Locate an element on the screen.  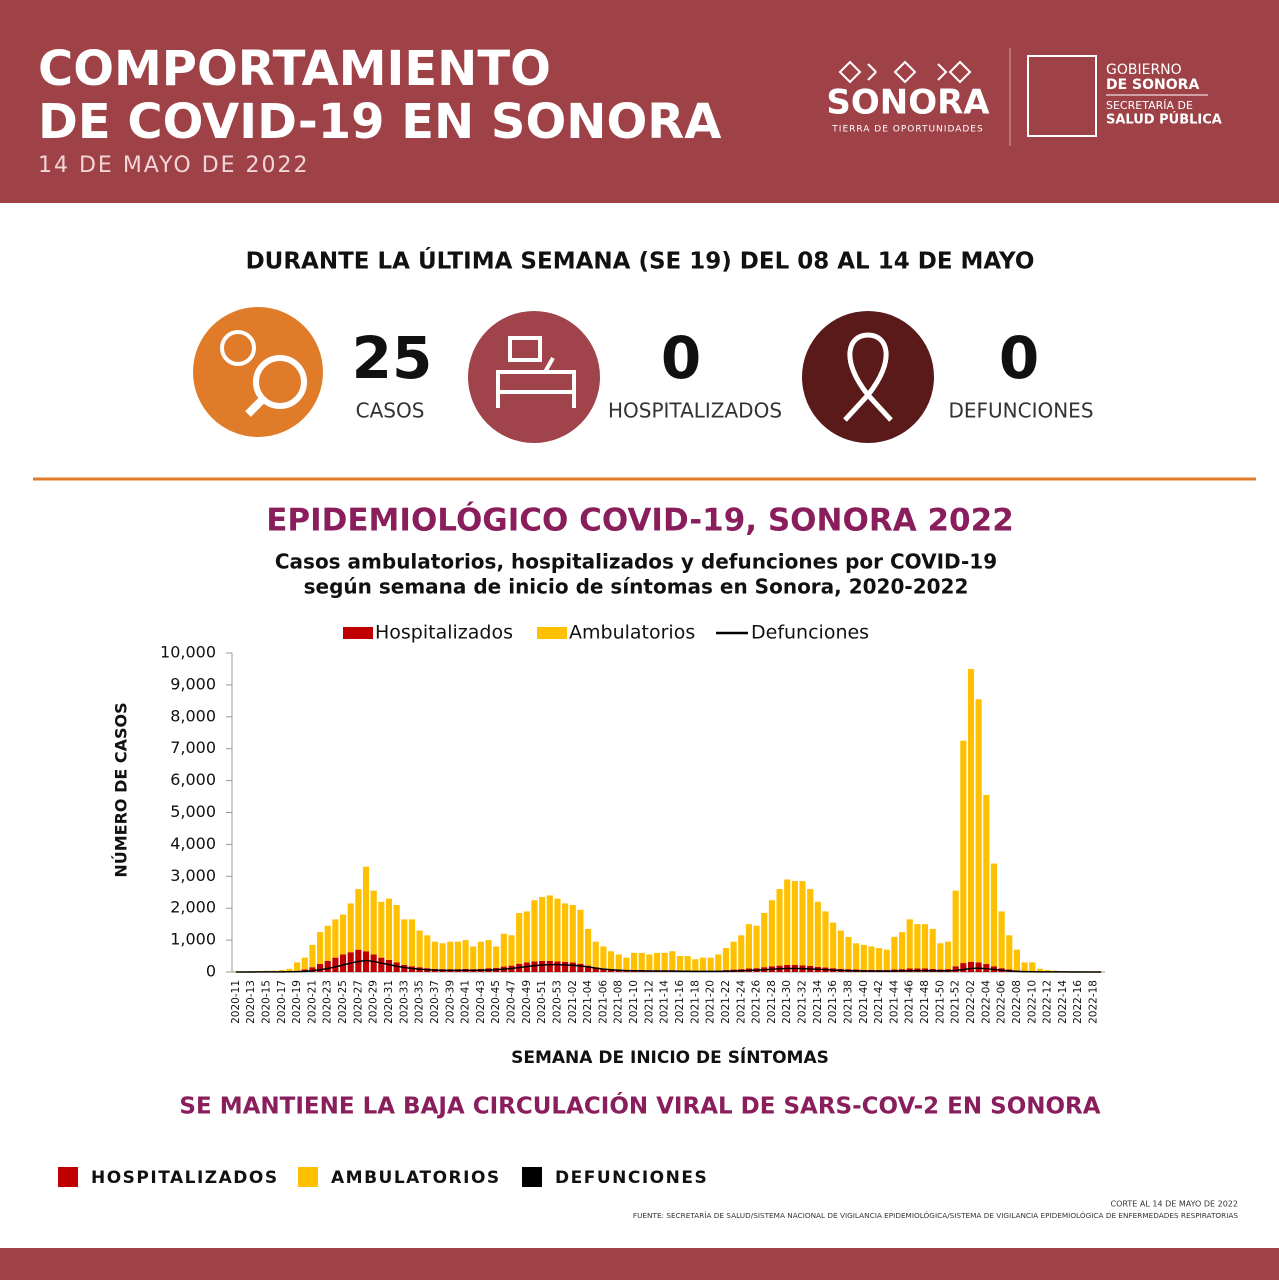
ribbon-icon is located at coordinates (868, 377).